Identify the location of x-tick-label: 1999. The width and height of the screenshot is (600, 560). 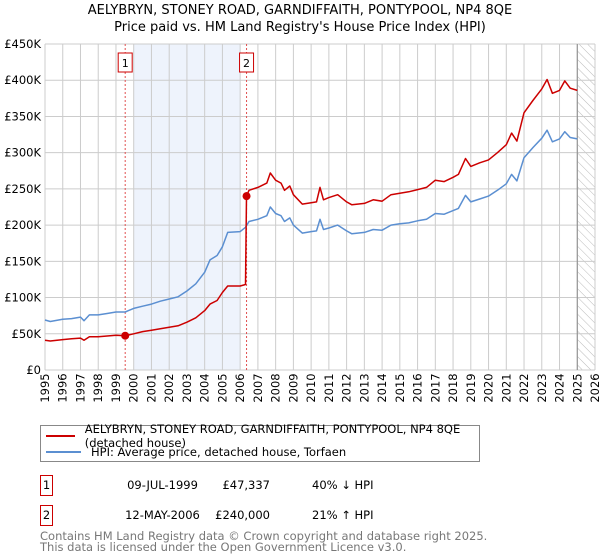
(116, 387).